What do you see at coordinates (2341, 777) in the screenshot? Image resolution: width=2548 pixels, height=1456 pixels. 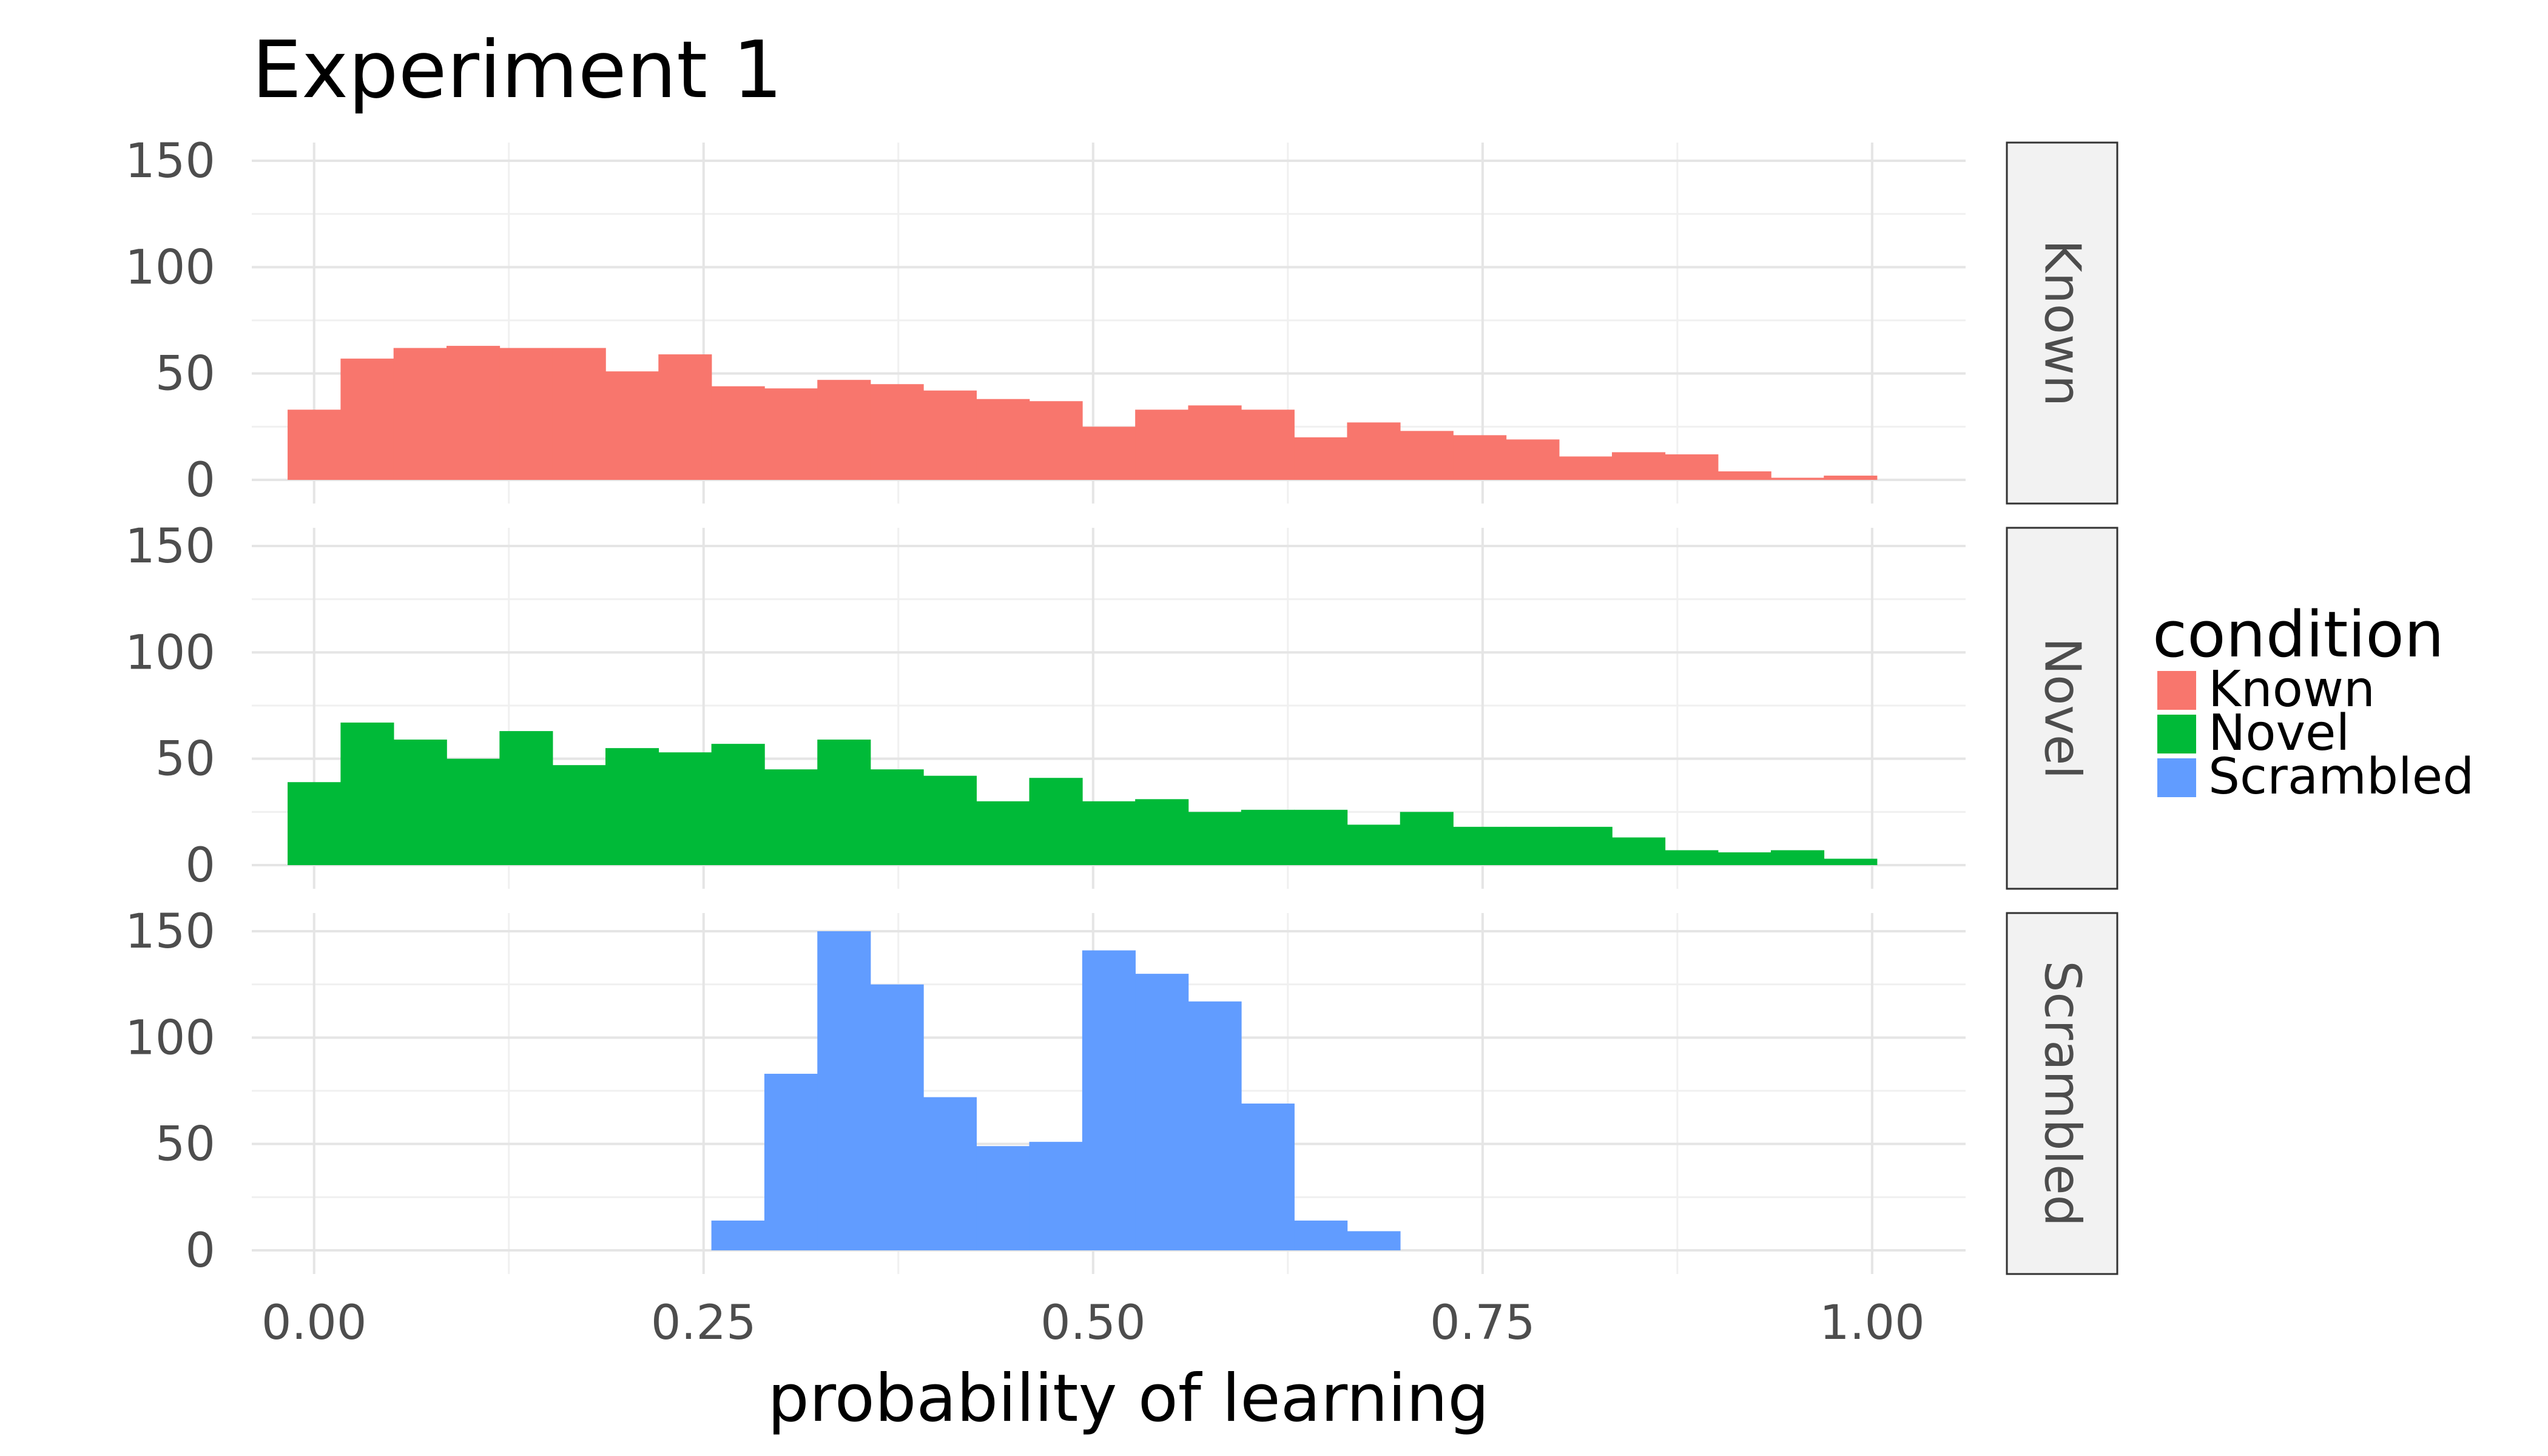 I see `legend-label: Scrambled` at bounding box center [2341, 777].